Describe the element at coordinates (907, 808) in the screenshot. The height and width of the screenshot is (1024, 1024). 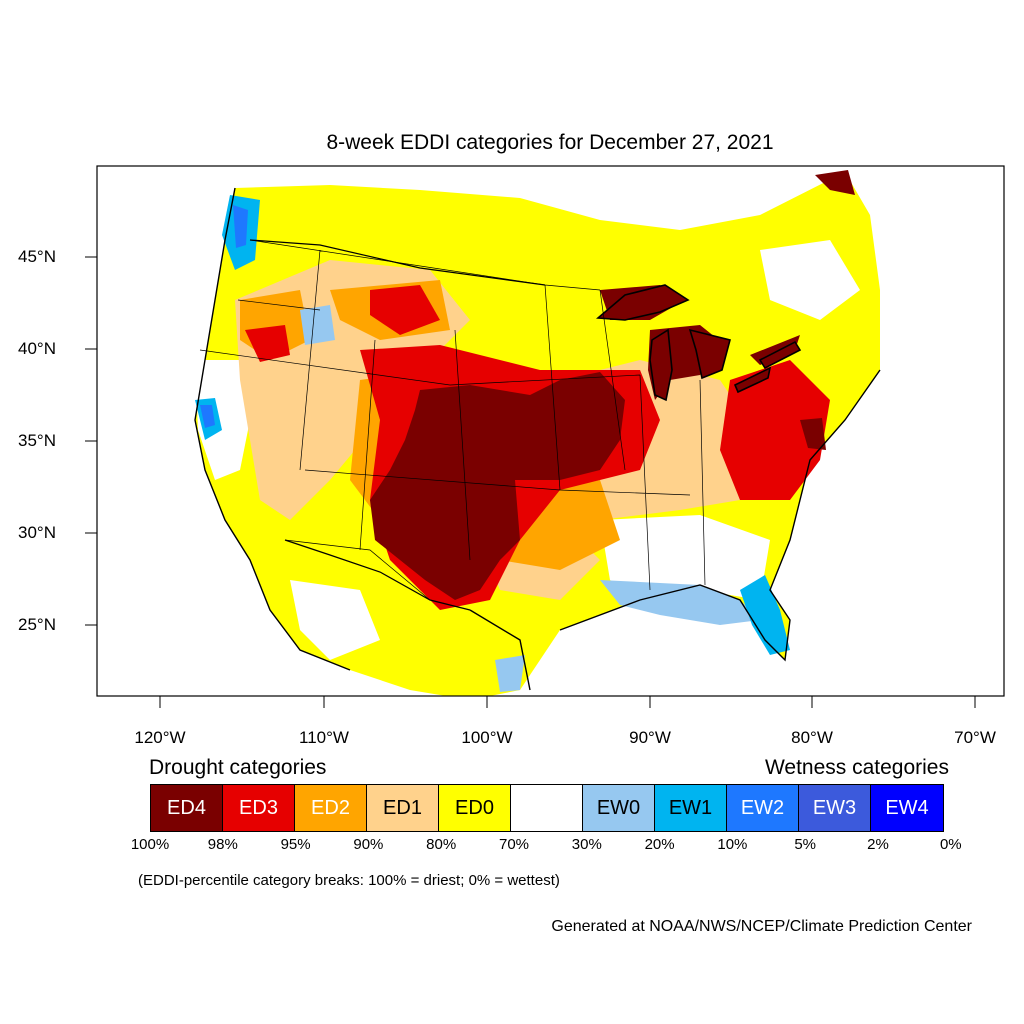
I see `legend-box-ew4: EW4` at that location.